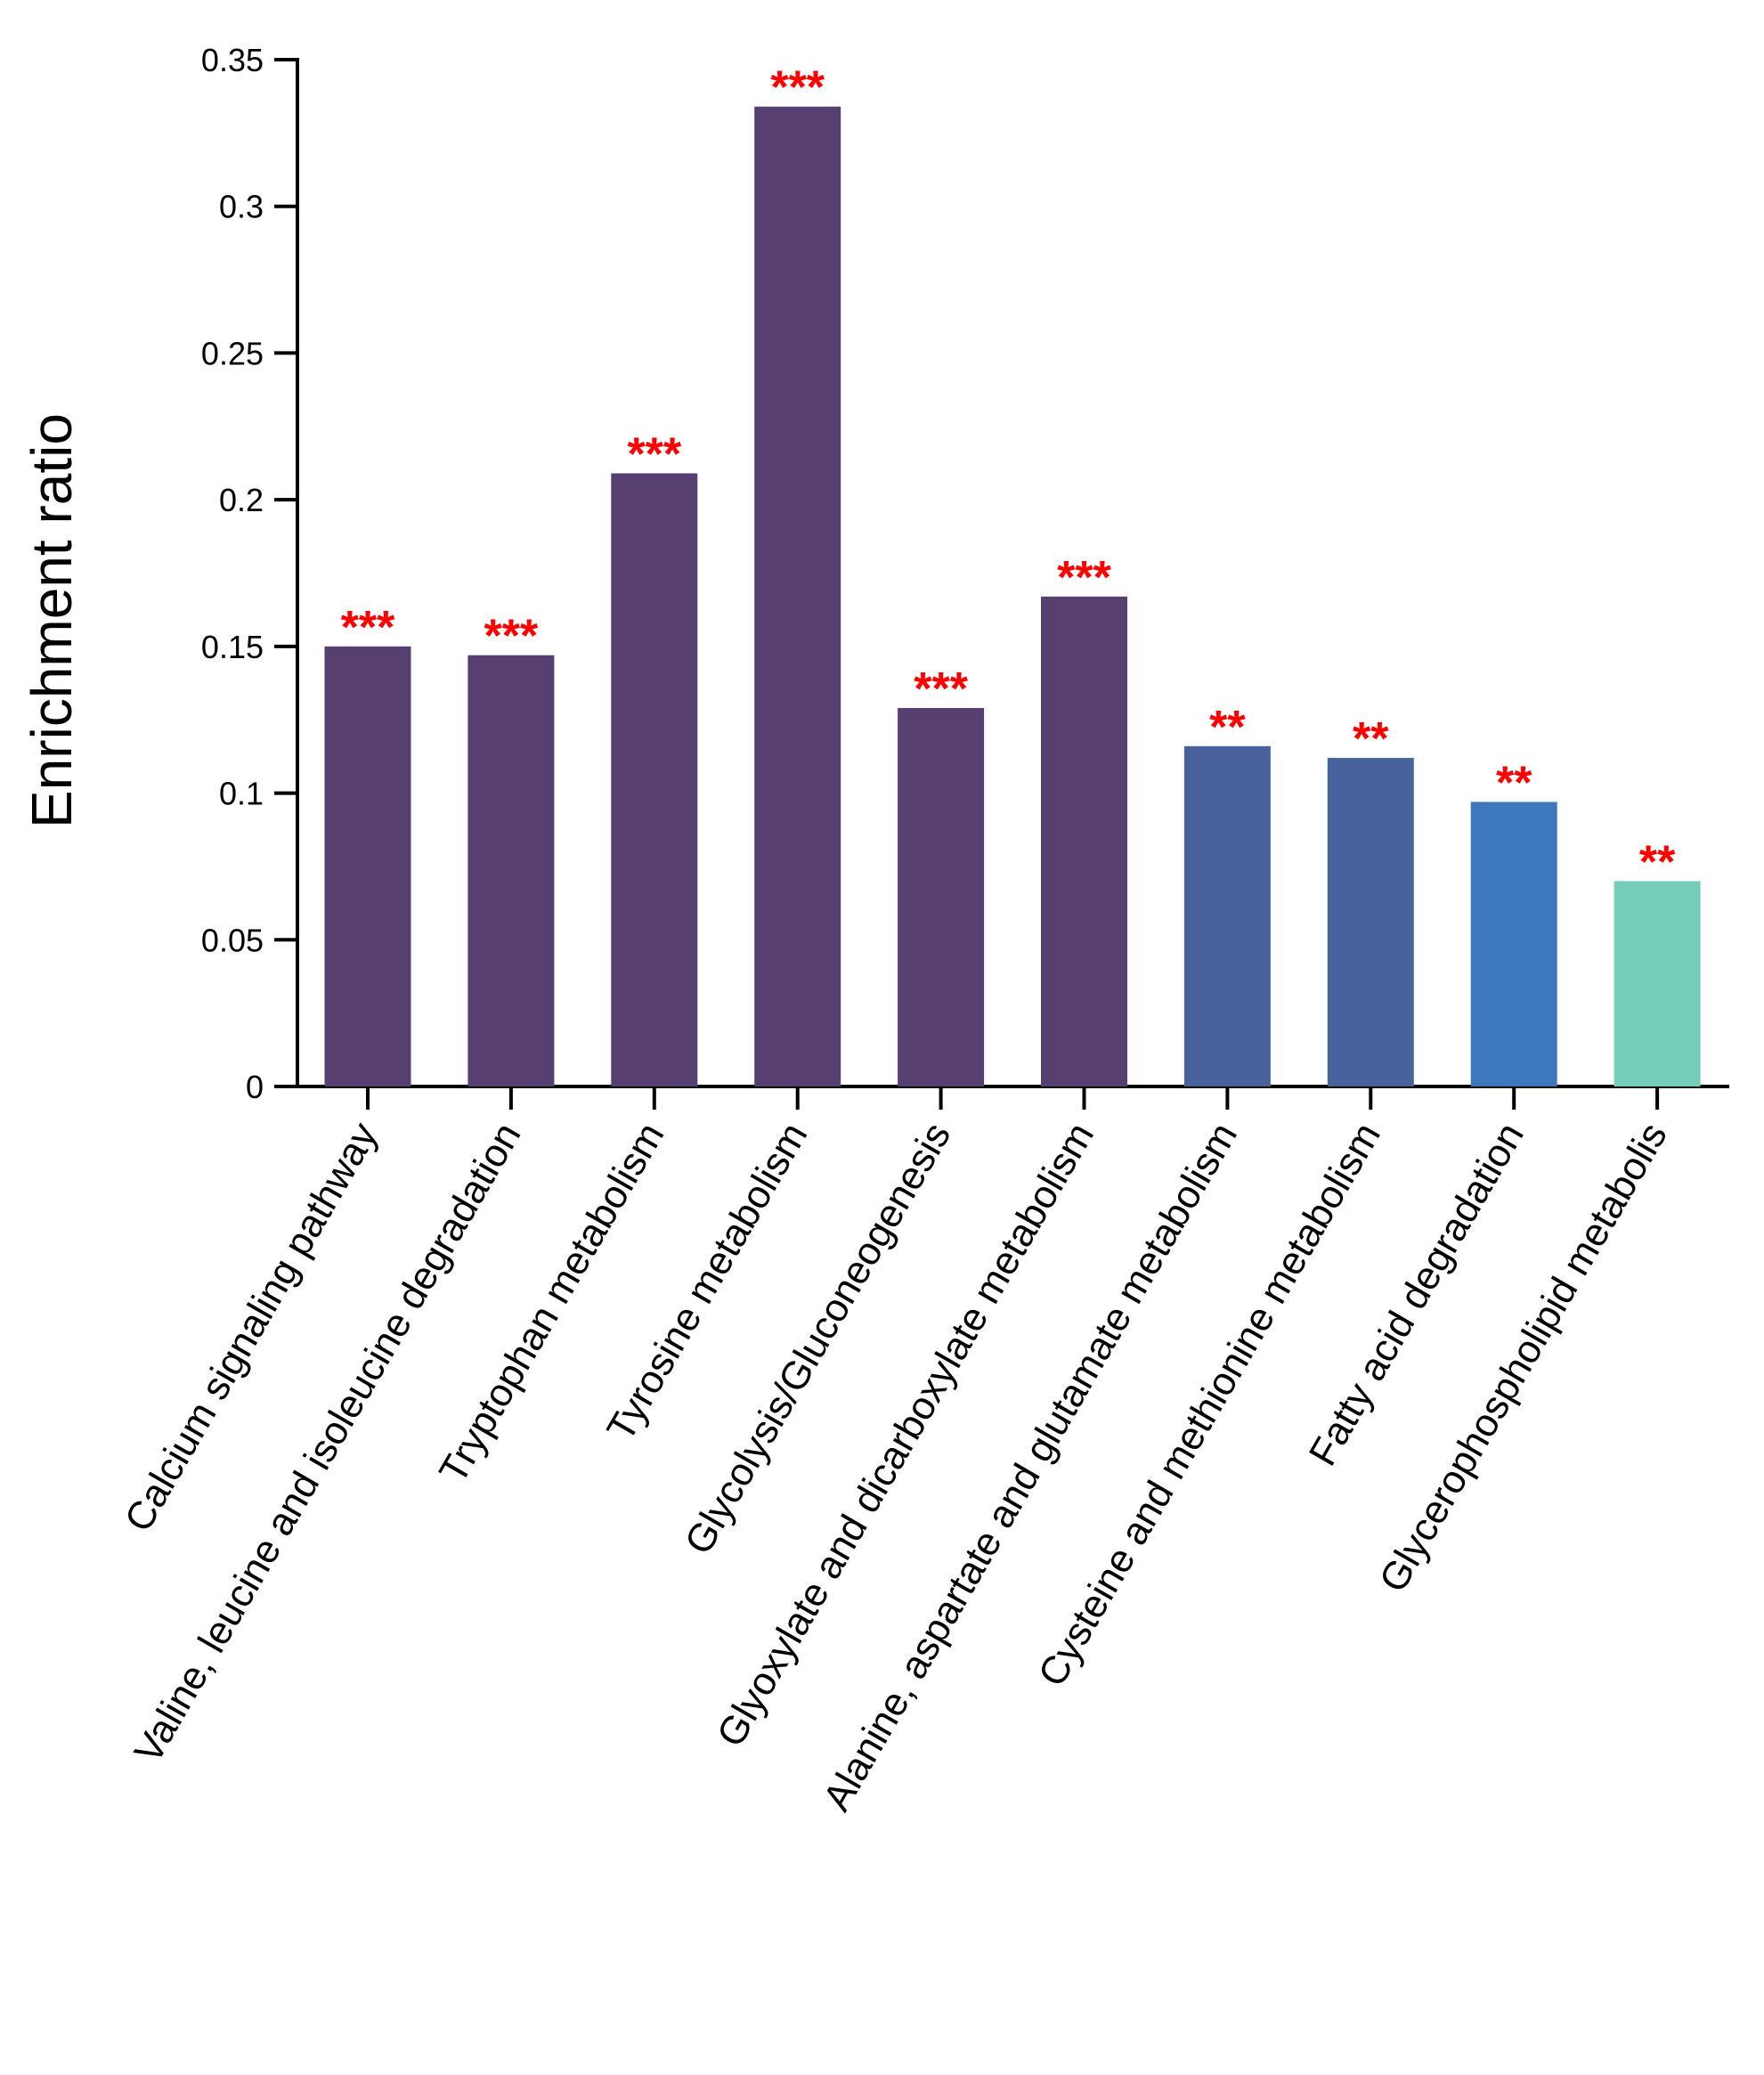 The height and width of the screenshot is (2075, 1764). I want to click on y-tick-label: 0.05, so click(232, 940).